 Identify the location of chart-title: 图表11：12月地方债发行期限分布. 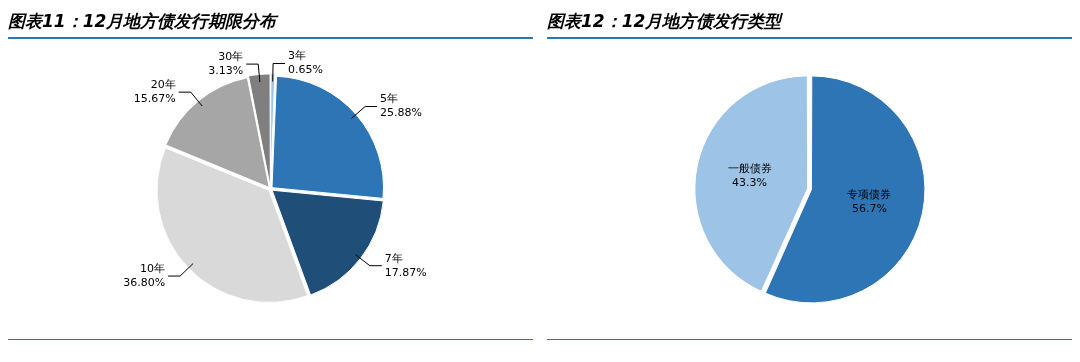
(270, 23).